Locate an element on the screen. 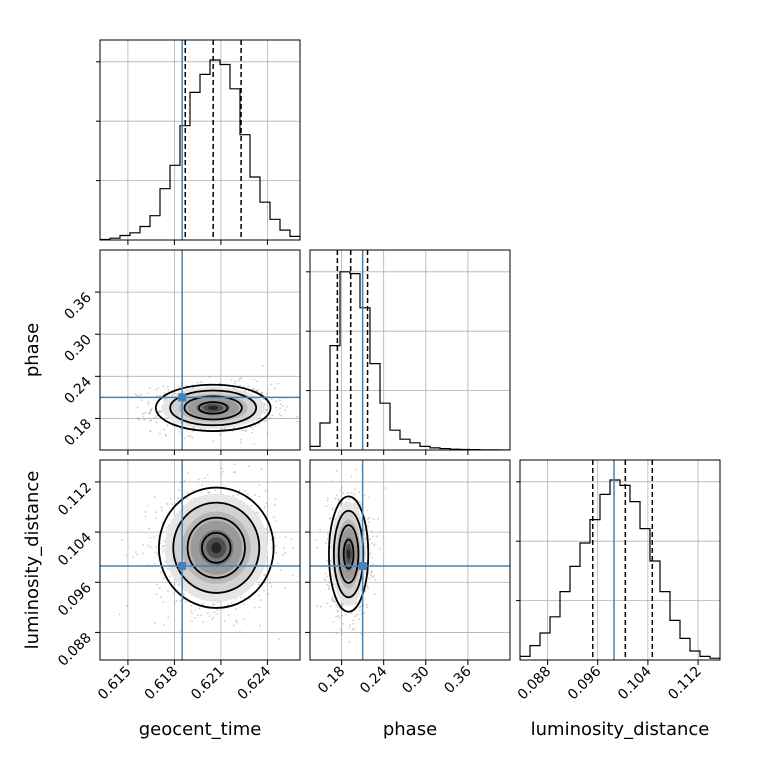 The image size is (760, 760). histogram-geocent_time is located at coordinates (200, 149).